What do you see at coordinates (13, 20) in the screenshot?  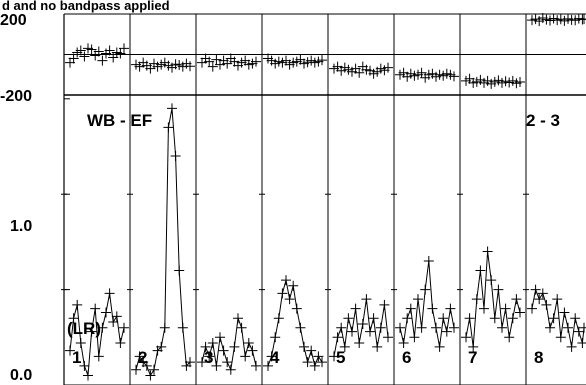 I see `phase-tick-top: 200` at bounding box center [13, 20].